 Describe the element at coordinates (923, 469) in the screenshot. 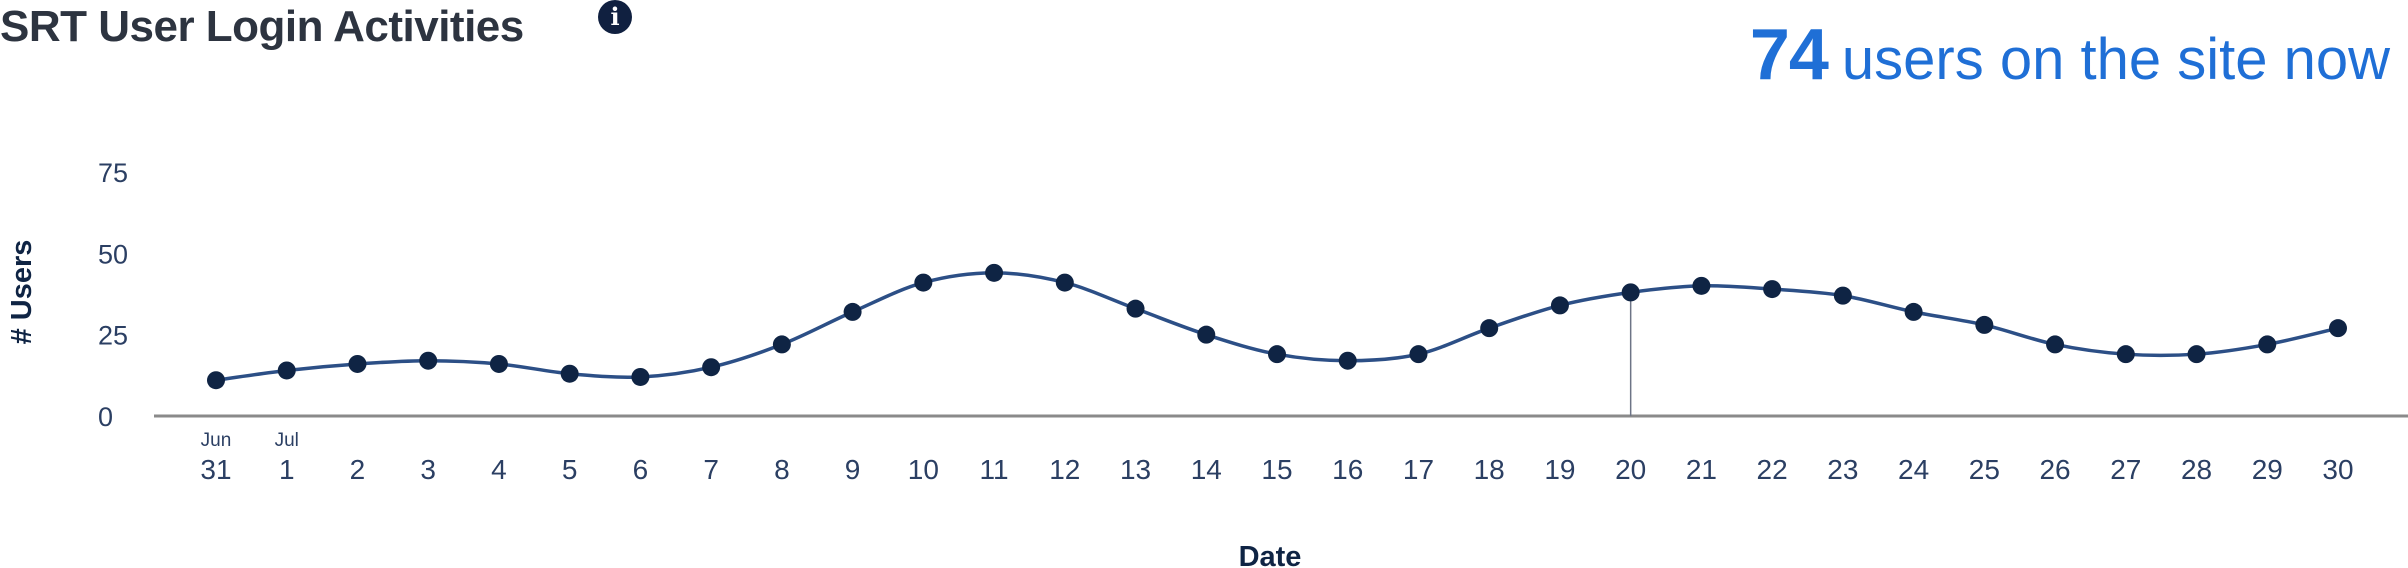

I see `x-tick-label: 10` at that location.